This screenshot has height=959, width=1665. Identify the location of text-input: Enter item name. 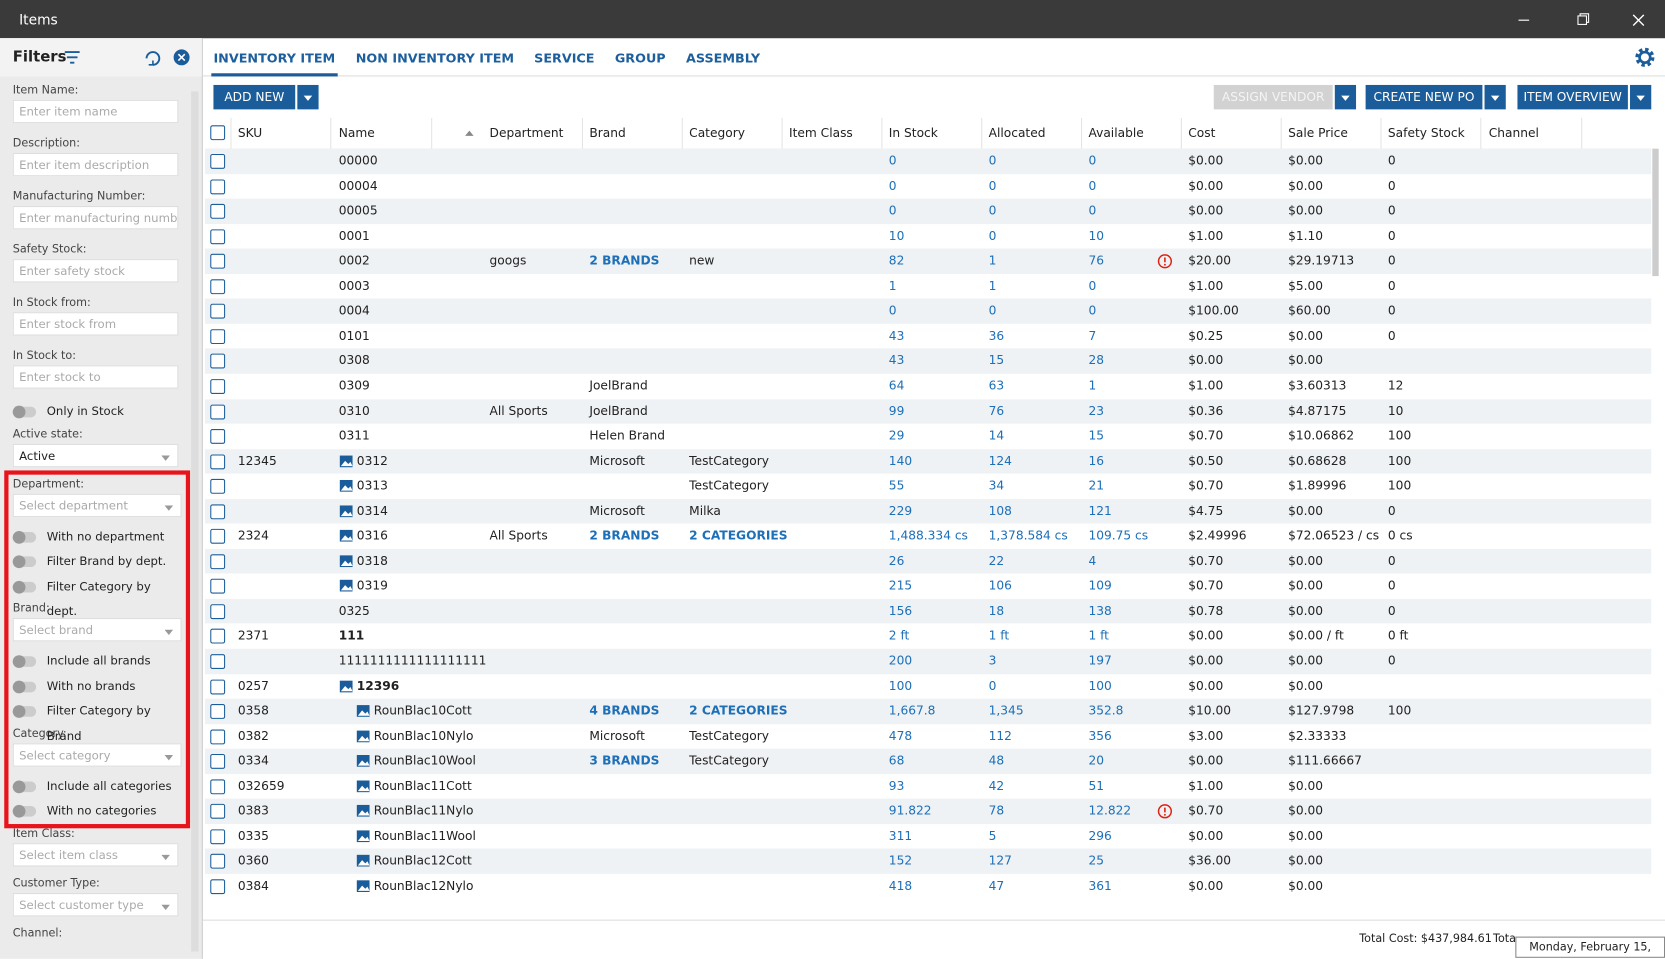
(95, 111).